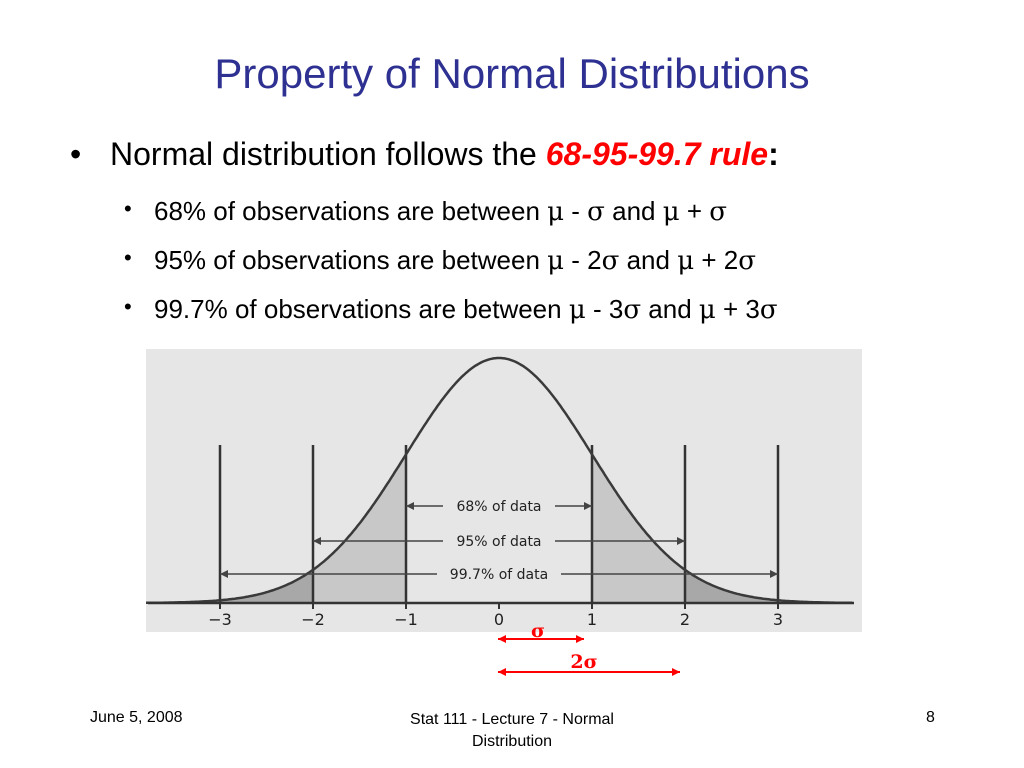 The image size is (1024, 768). I want to click on range-label: 68% of data, so click(498, 507).